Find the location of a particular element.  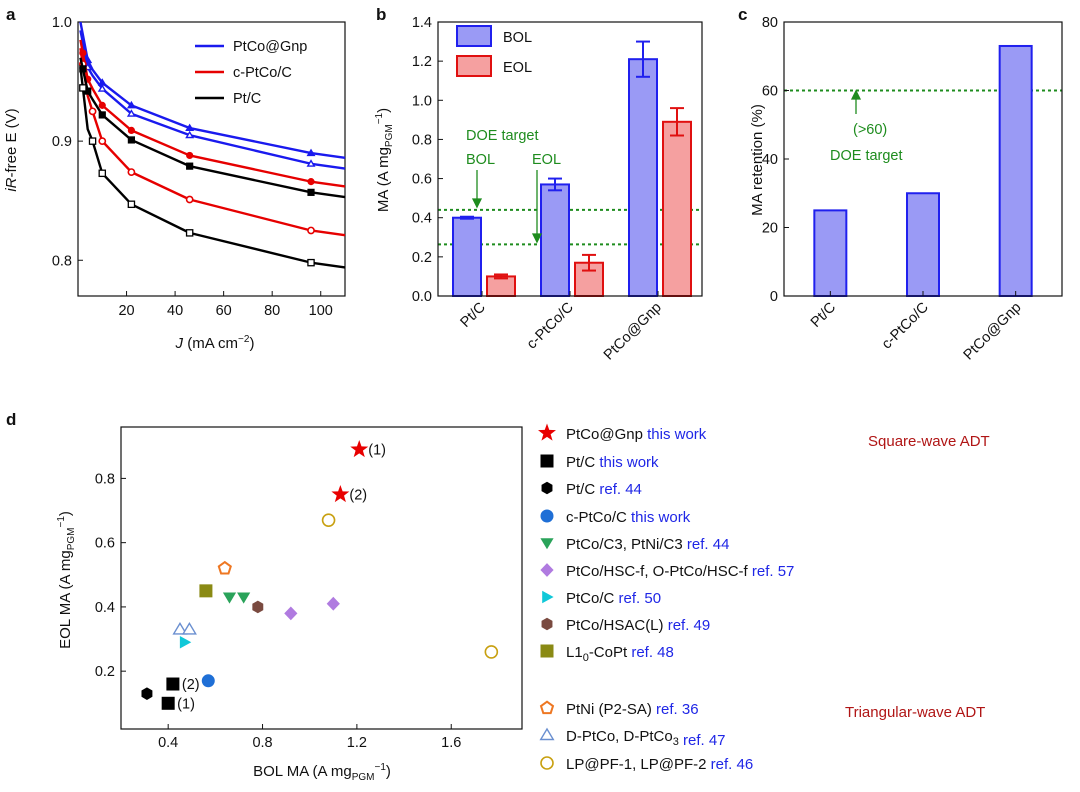

legend-entry-subscript: 0 is located at coordinates (586, 658).